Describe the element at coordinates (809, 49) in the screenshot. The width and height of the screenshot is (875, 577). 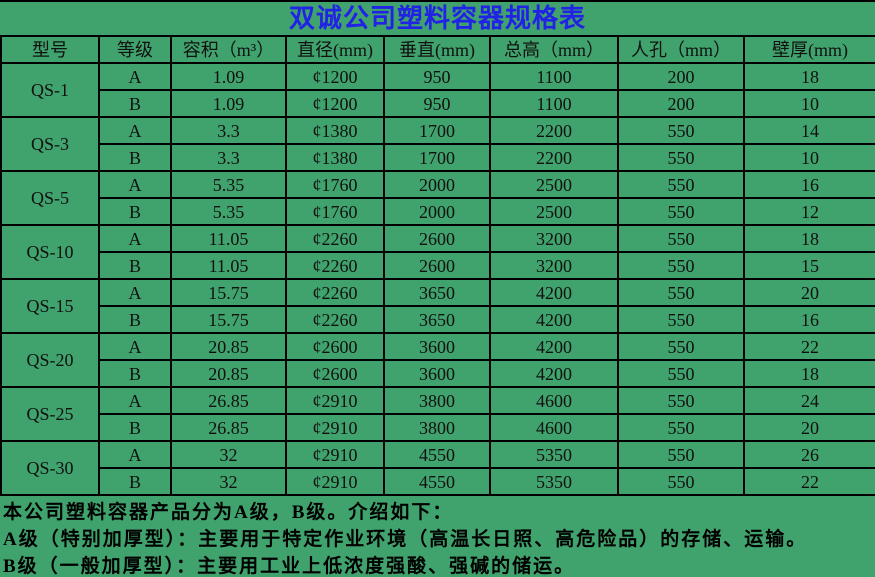
I see `column-header: 壁厚(mm)` at that location.